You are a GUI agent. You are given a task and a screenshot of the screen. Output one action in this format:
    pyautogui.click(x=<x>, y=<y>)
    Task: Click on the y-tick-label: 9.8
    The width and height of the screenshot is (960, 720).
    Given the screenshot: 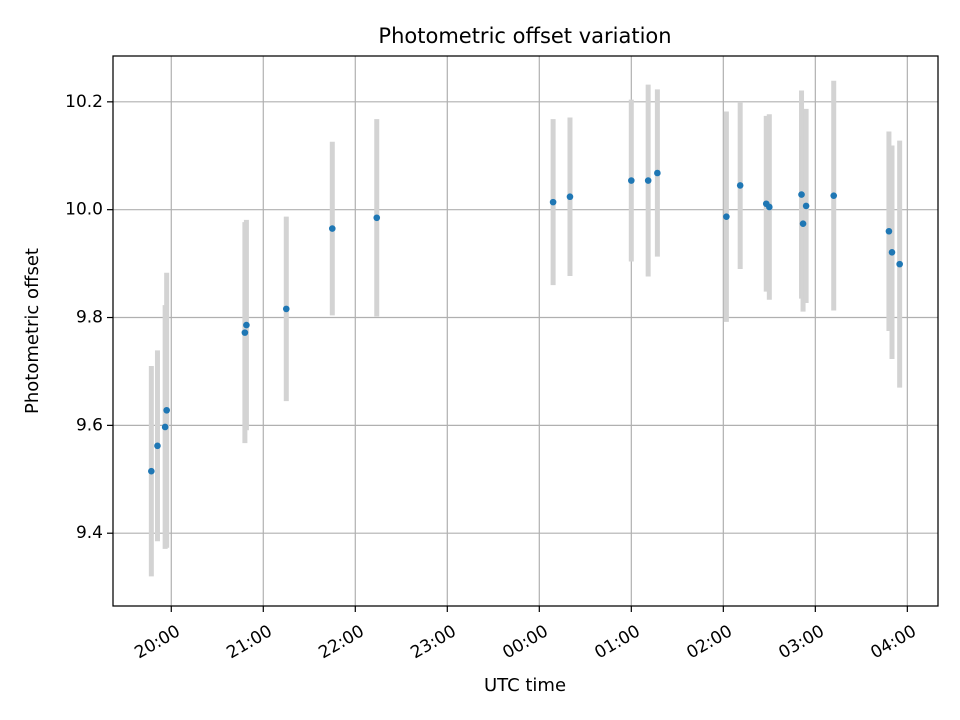 What is the action you would take?
    pyautogui.click(x=89, y=318)
    